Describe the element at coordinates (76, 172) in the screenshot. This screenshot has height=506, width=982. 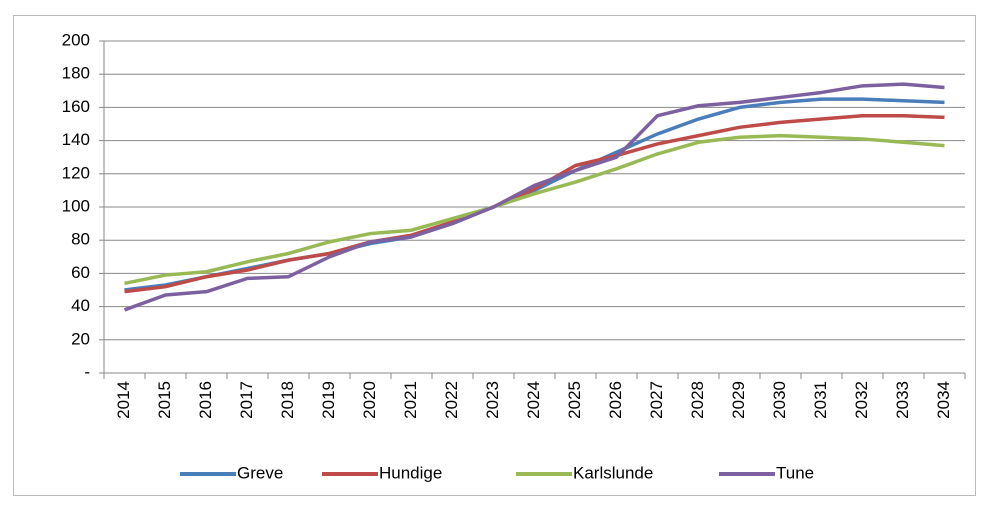
I see `y-tick-label: 120` at that location.